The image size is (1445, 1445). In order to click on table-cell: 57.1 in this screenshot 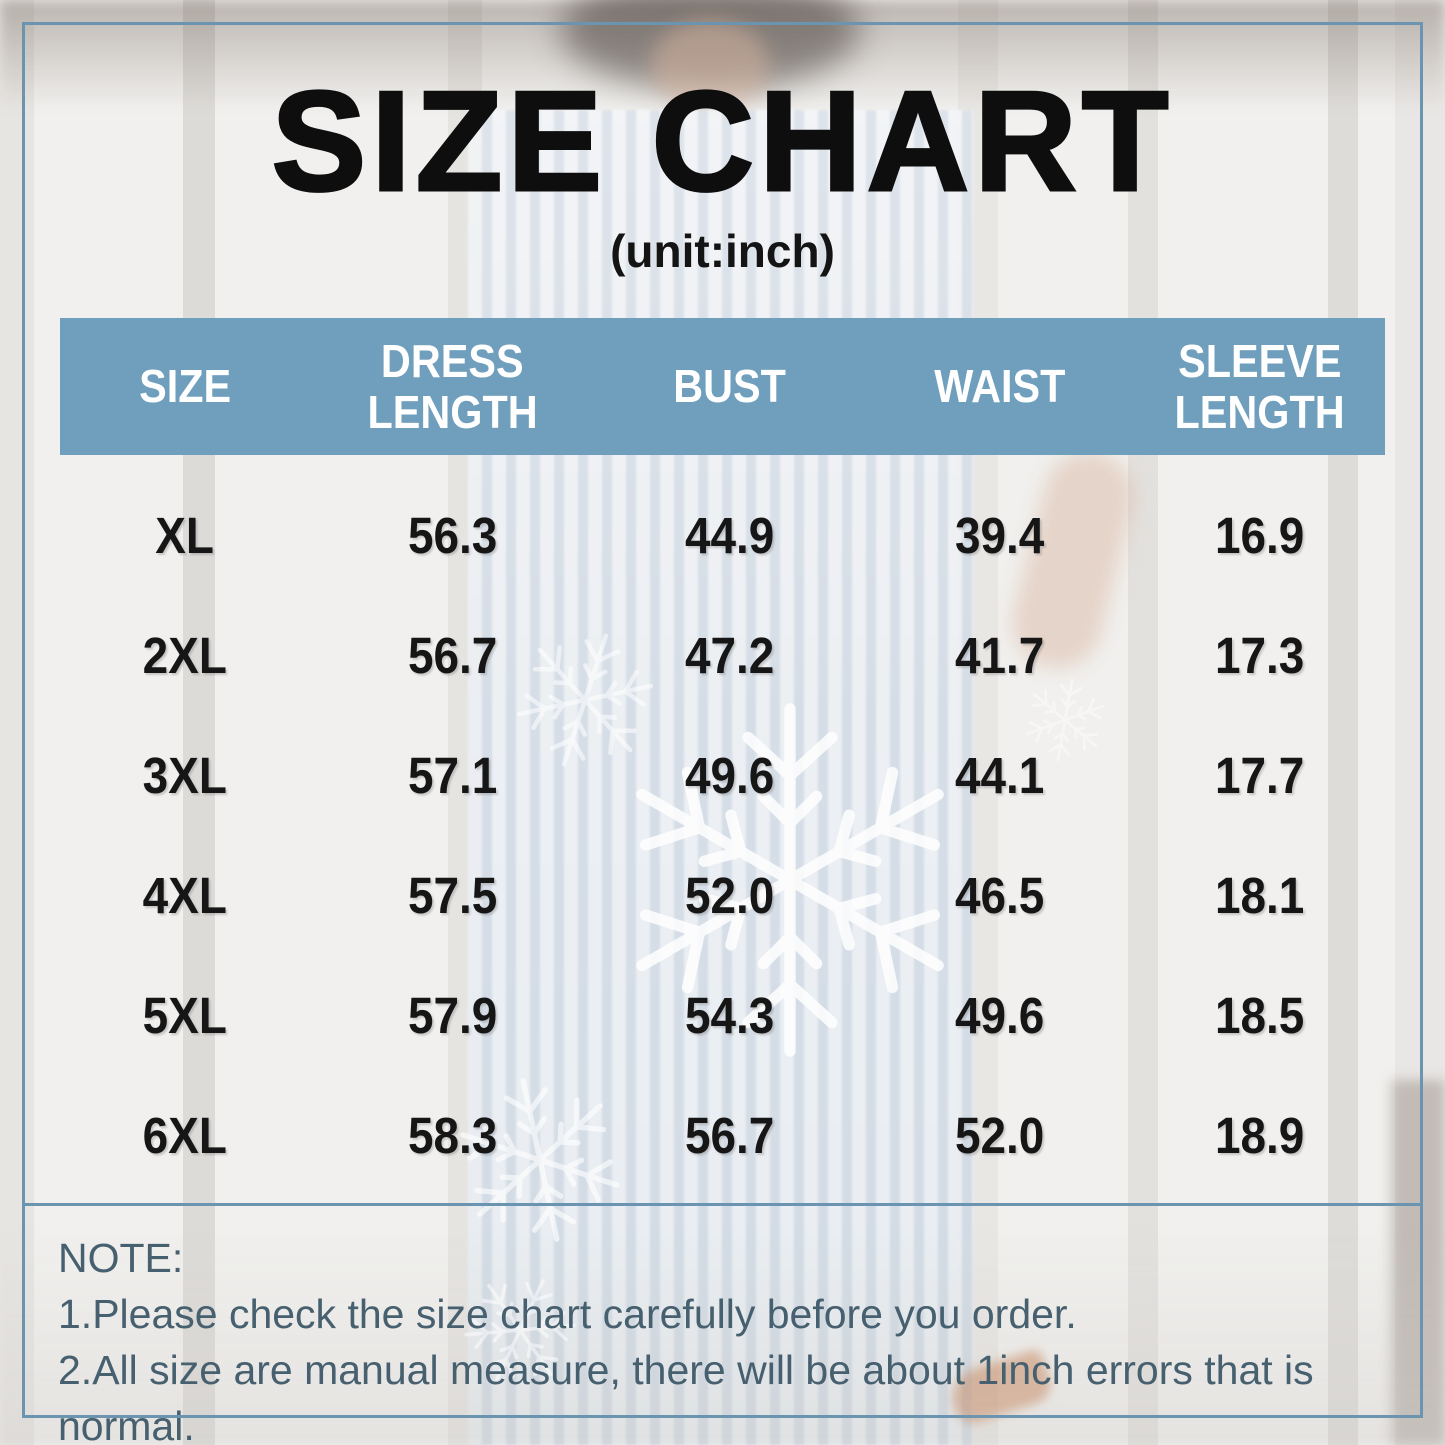, I will do `click(452, 775)`.